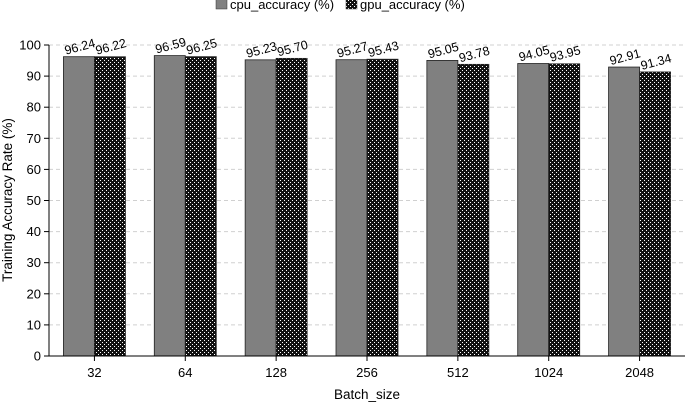 The width and height of the screenshot is (685, 403). What do you see at coordinates (262, 50) in the screenshot?
I see `data-label: 95.23` at bounding box center [262, 50].